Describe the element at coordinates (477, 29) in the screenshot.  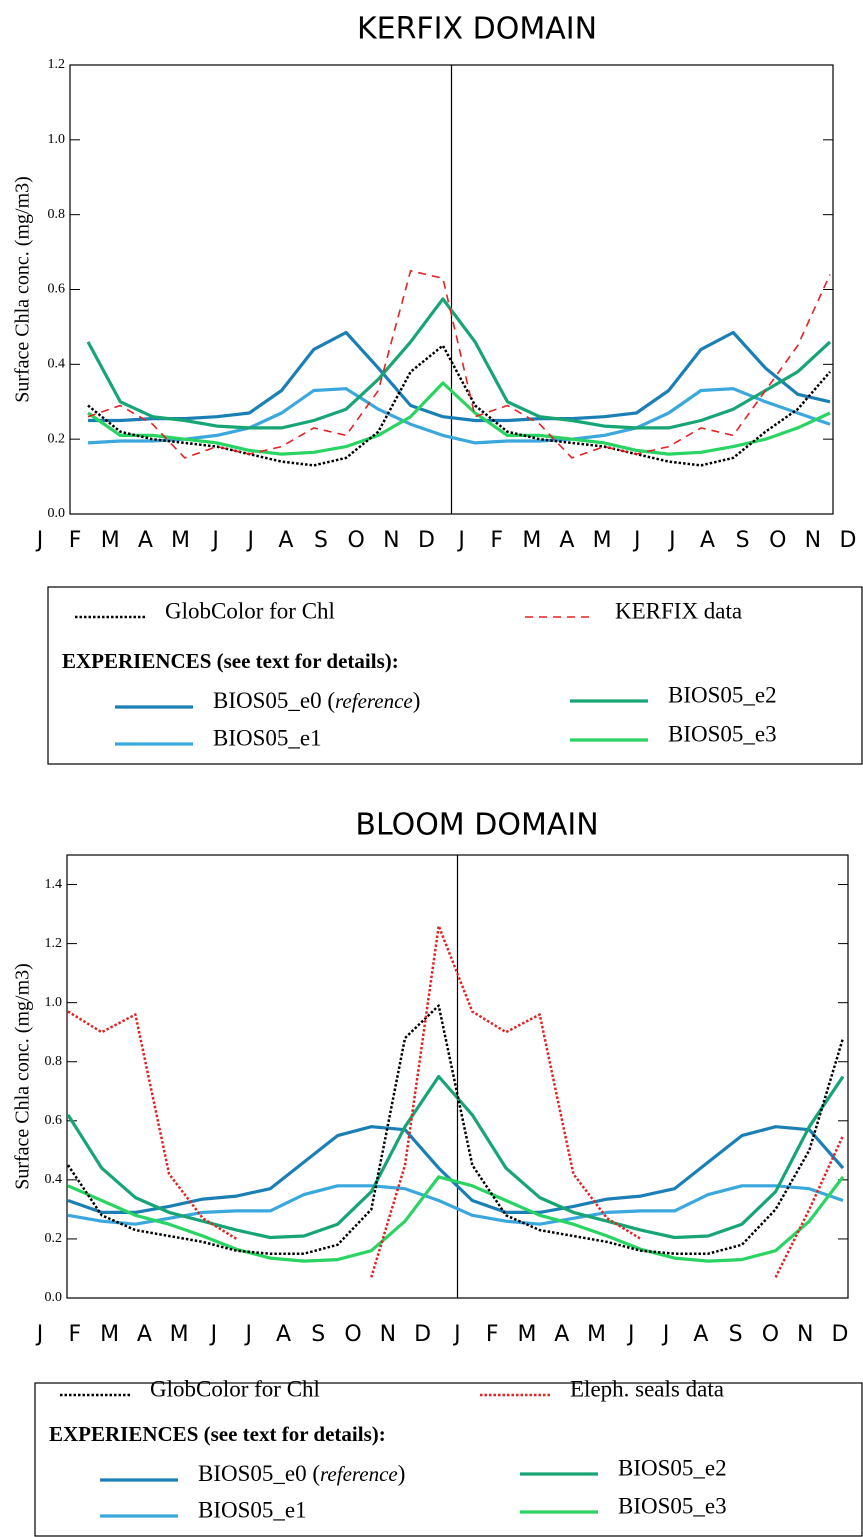
I see `chart-title: KERFIX DOMAIN` at that location.